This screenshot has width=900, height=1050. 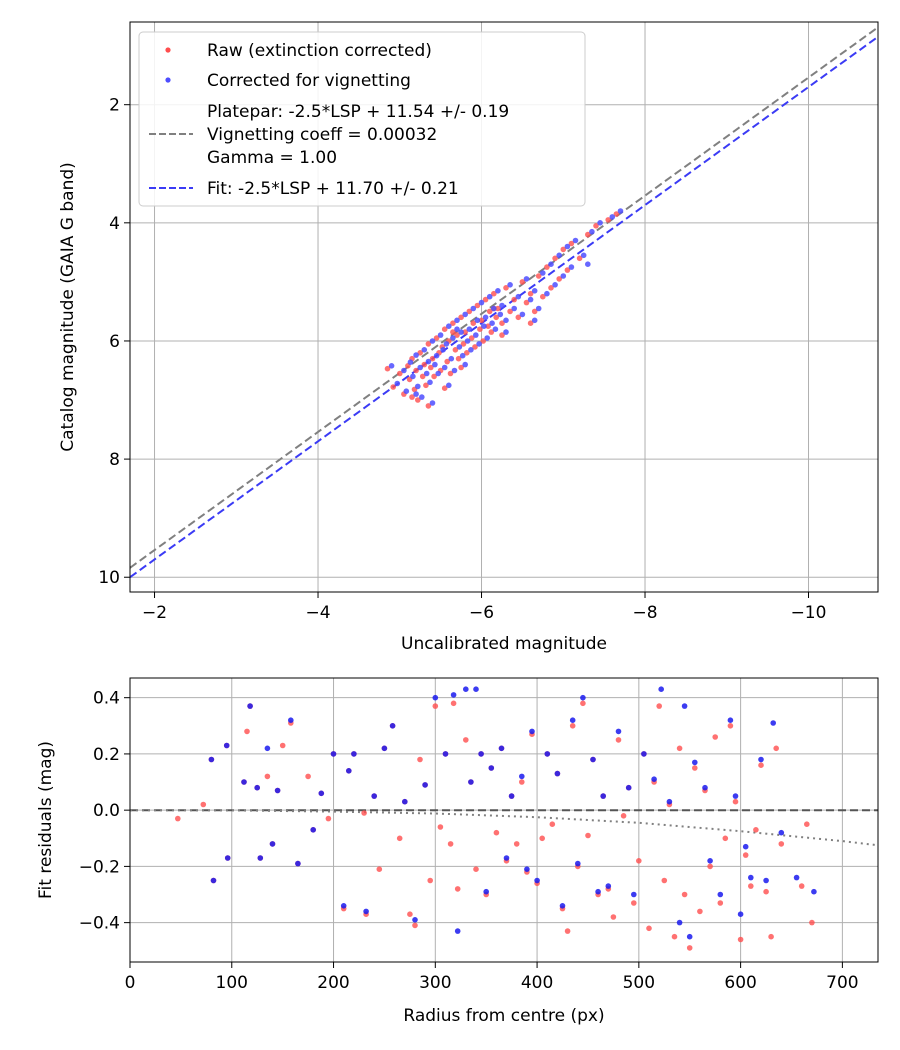 What do you see at coordinates (114, 460) in the screenshot?
I see `y-tick-label: 8` at bounding box center [114, 460].